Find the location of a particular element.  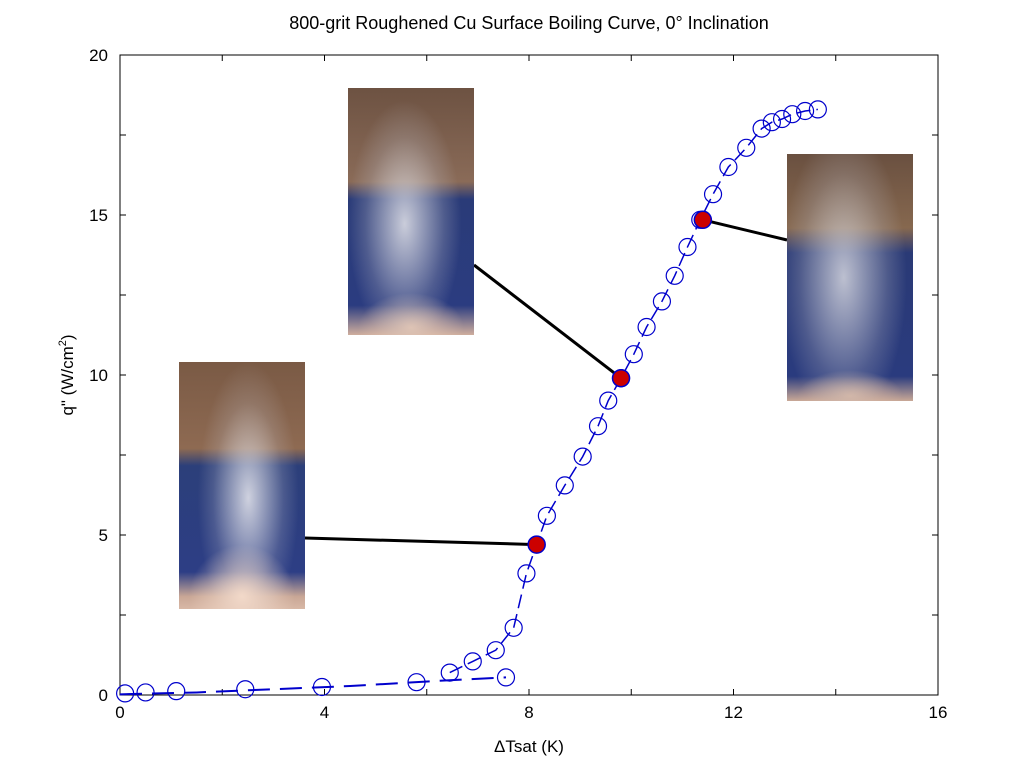

x-tick-label: 0 is located at coordinates (119, 712).